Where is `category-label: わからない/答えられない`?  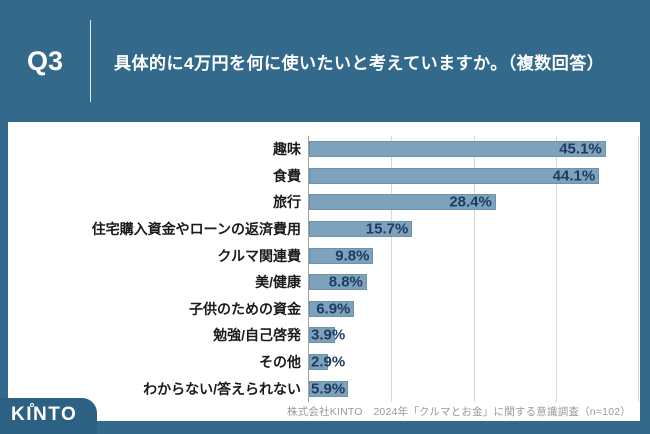 category-label: わからない/答えられない is located at coordinates (222, 388).